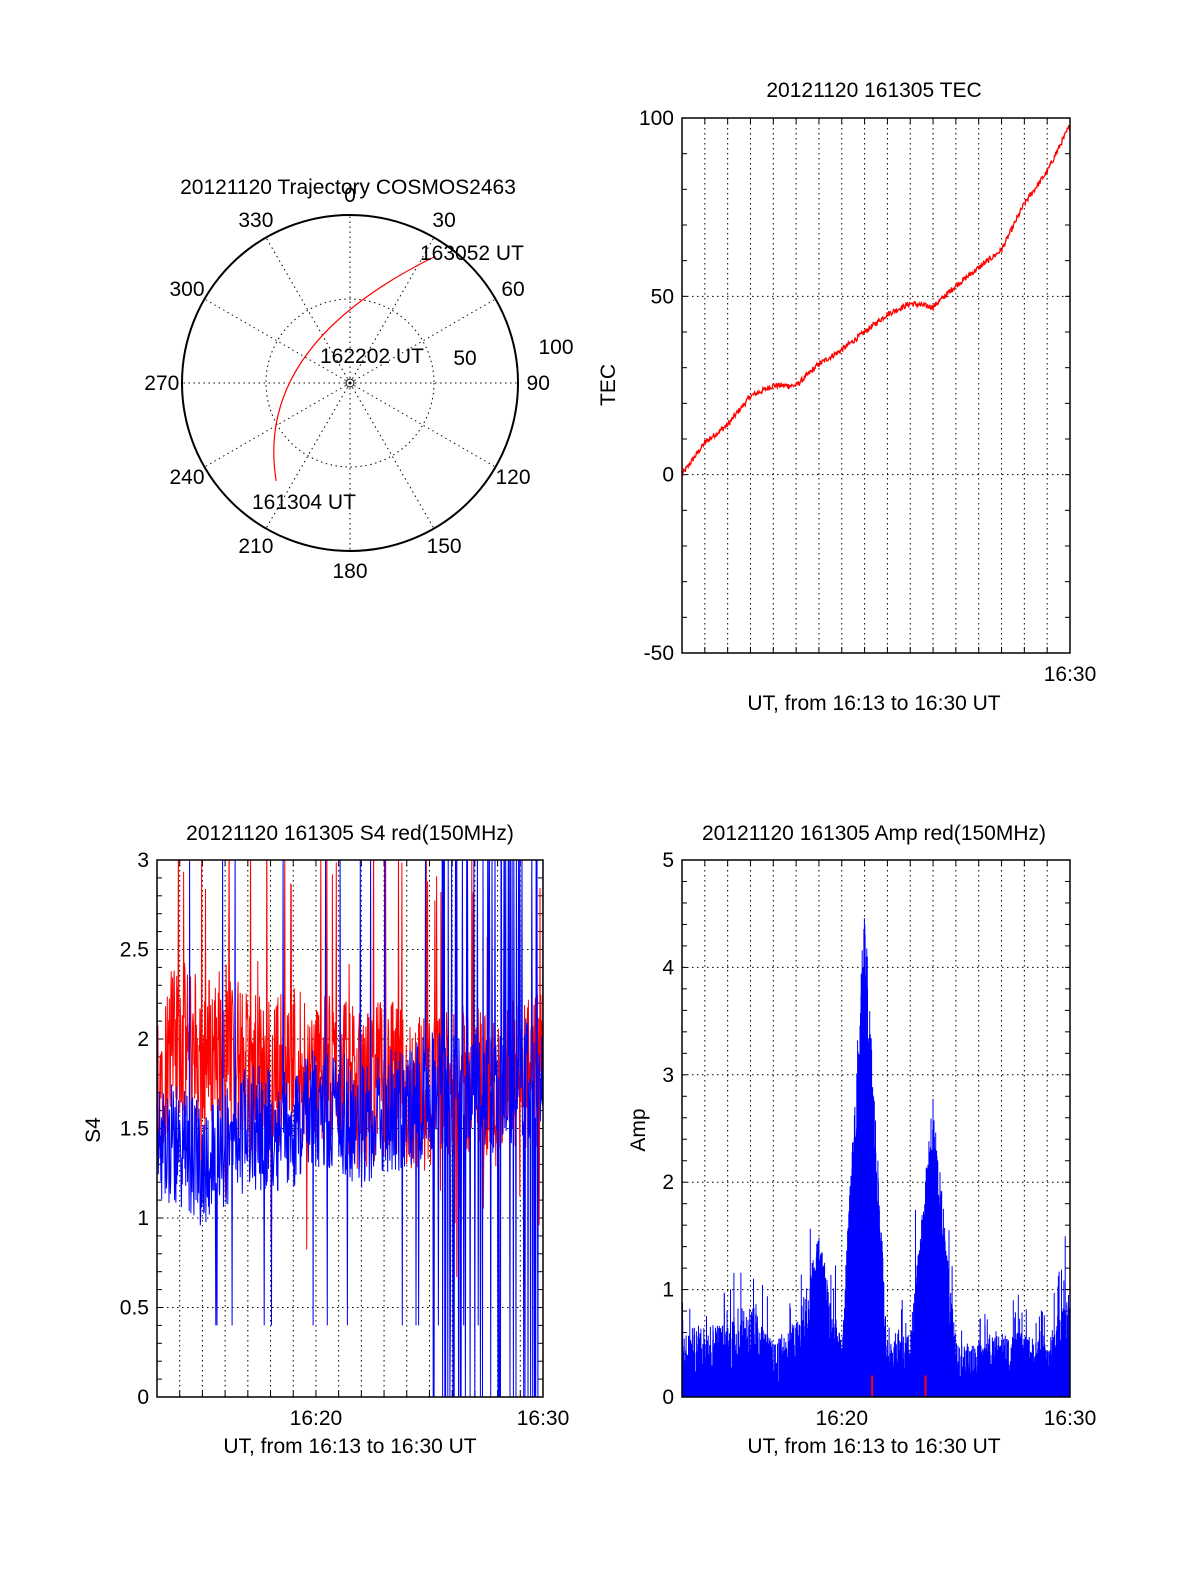 This screenshot has width=1200, height=1575. I want to click on amp-blue-series-line, so click(876, 1157).